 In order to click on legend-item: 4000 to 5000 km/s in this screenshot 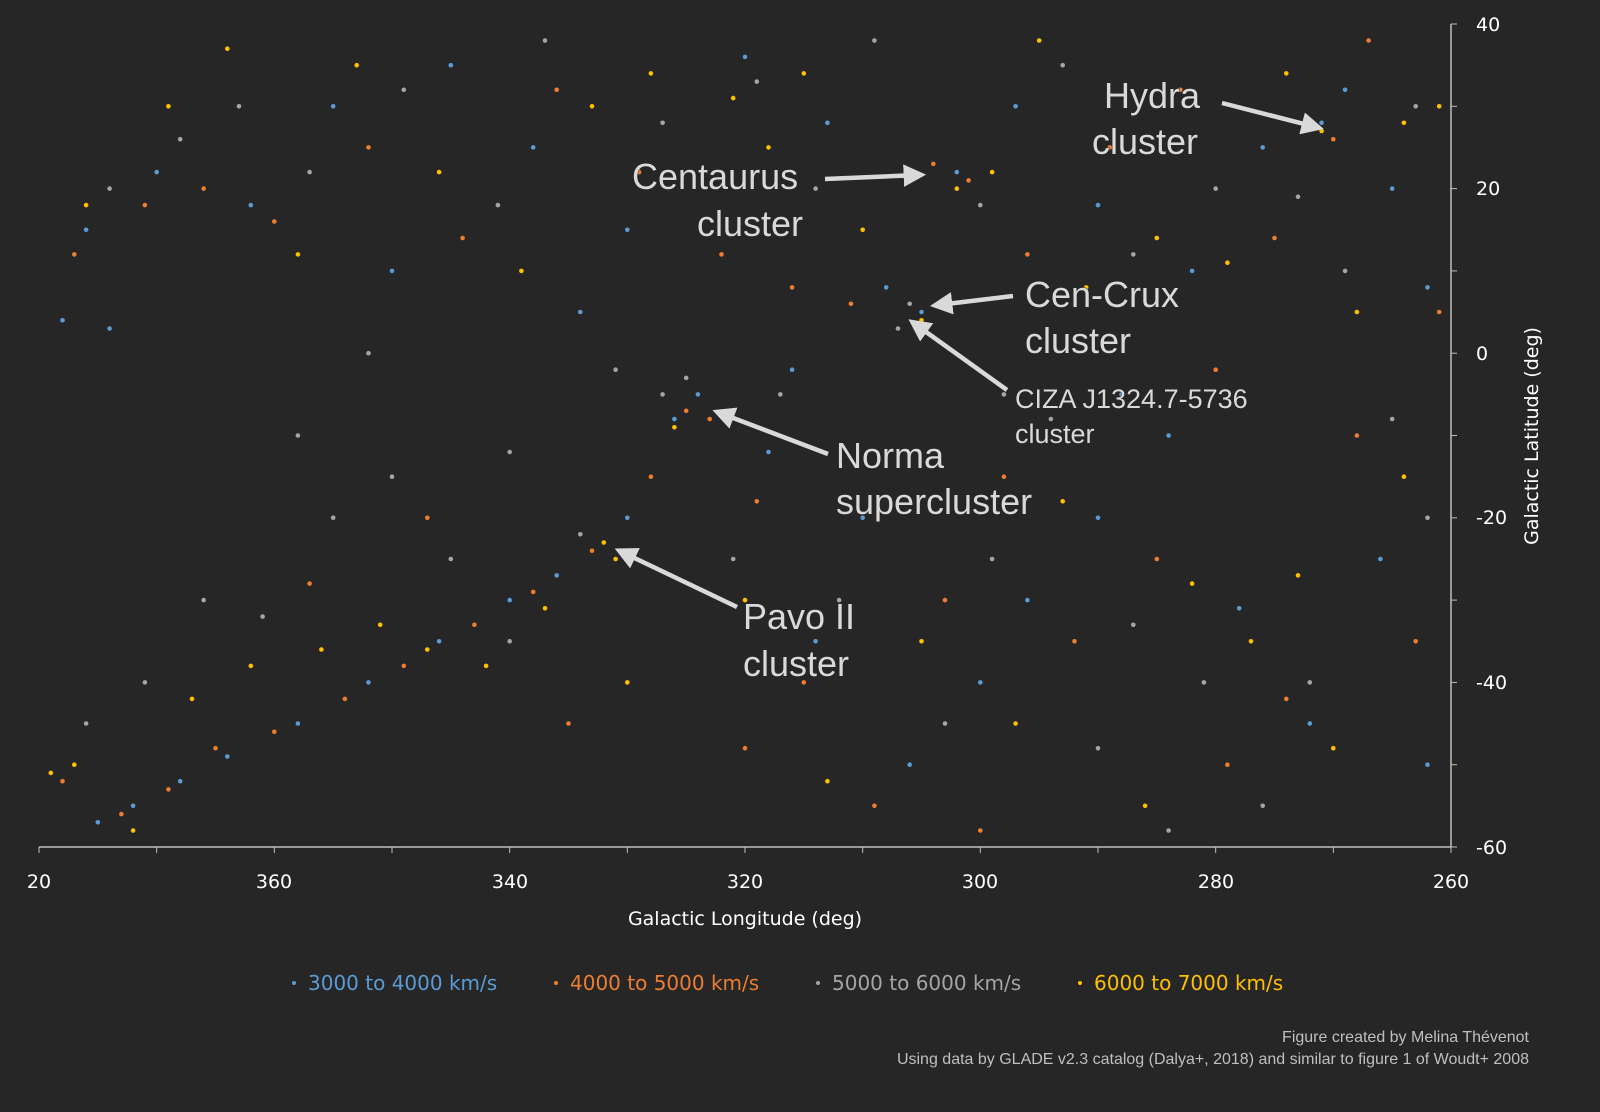, I will do `click(656, 983)`.